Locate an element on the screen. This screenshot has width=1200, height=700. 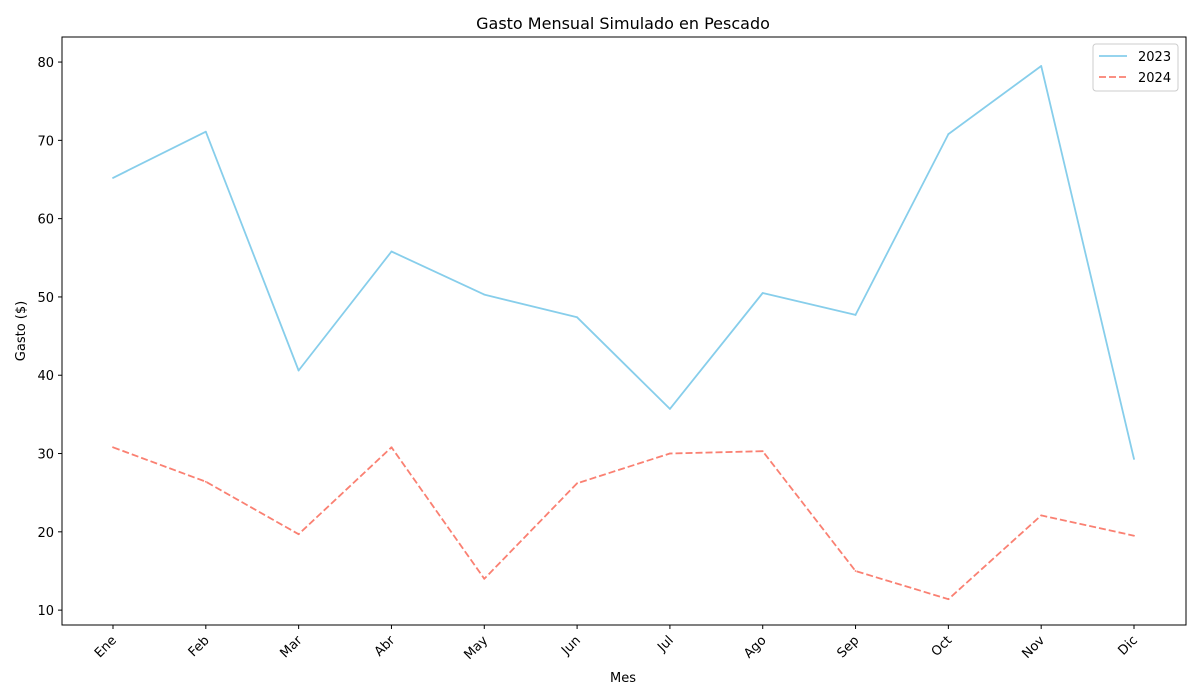
x-tick-label: Ene is located at coordinates (106, 647).